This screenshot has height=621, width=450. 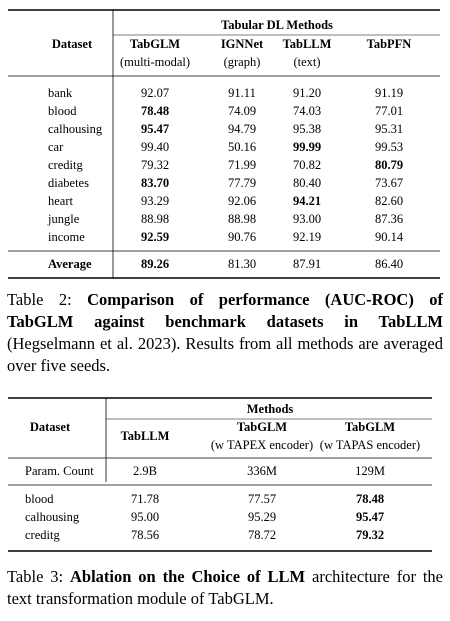 What do you see at coordinates (389, 44) in the screenshot?
I see `column-header: TabPFN` at bounding box center [389, 44].